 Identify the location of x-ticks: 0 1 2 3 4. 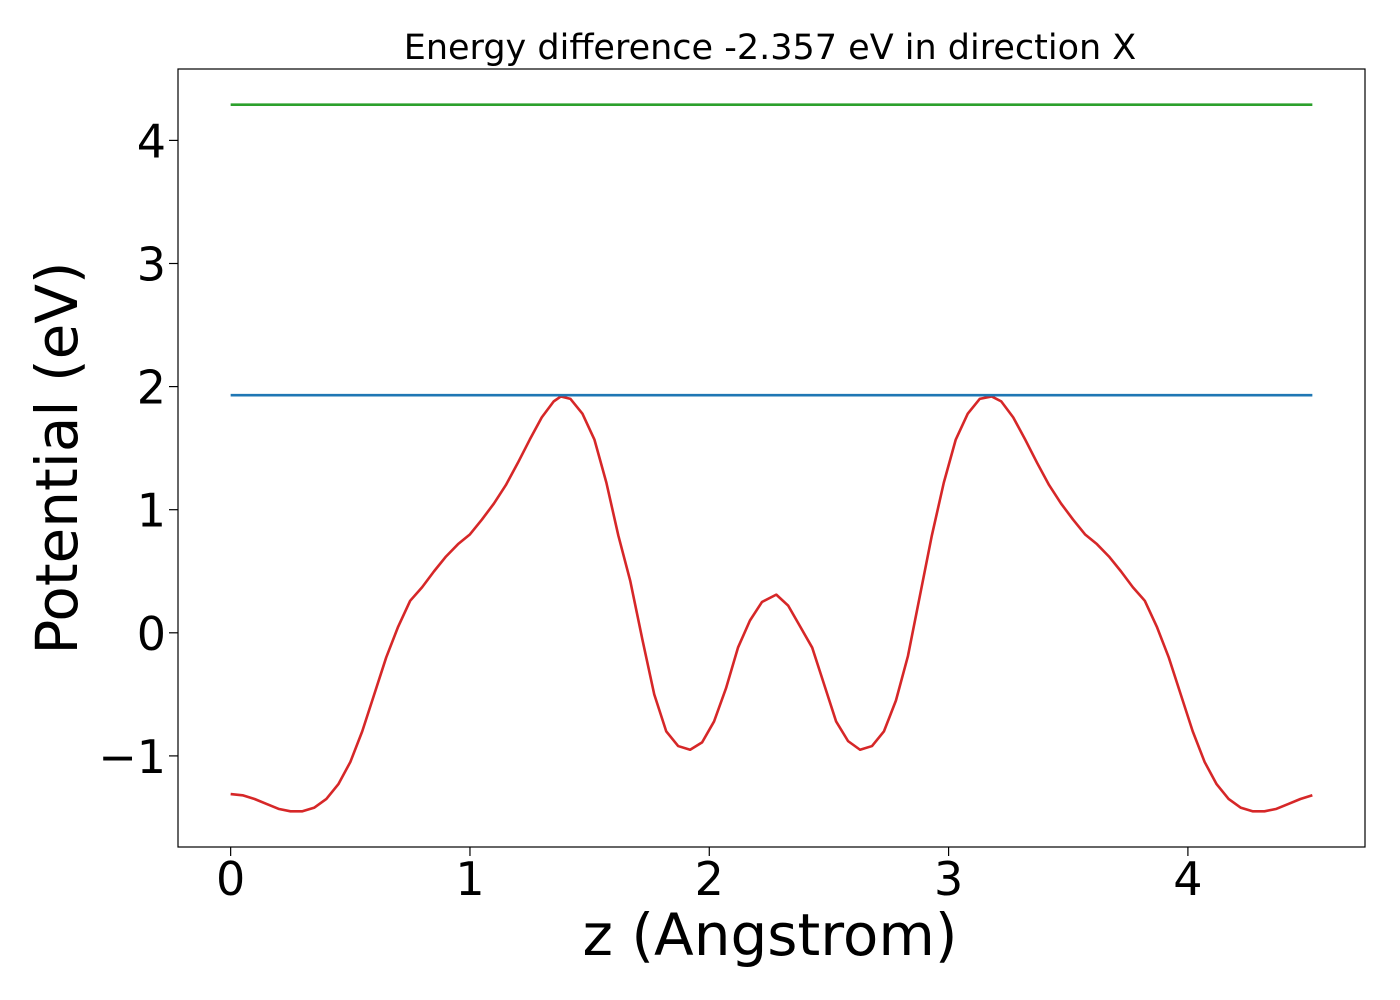
(709, 876).